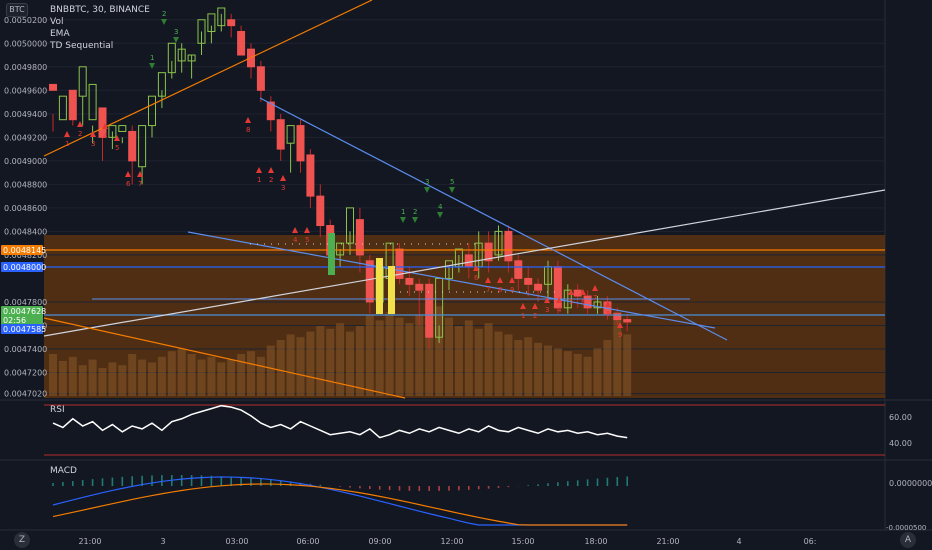  I want to click on macd-histogram, so click(340, 483).